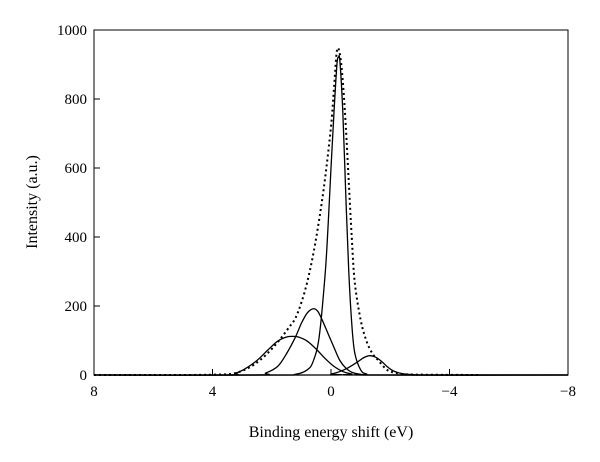 Image resolution: width=600 pixels, height=462 pixels. I want to click on x-axis: 8 4 0 −4 −8, so click(333, 384).